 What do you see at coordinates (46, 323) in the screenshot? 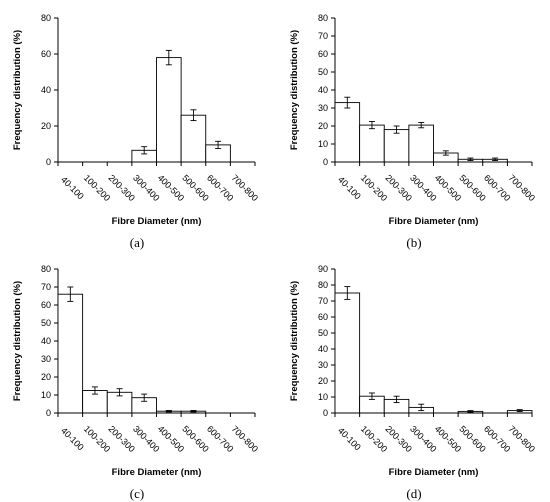
I see `p2-y-tick-label: 50` at bounding box center [46, 323].